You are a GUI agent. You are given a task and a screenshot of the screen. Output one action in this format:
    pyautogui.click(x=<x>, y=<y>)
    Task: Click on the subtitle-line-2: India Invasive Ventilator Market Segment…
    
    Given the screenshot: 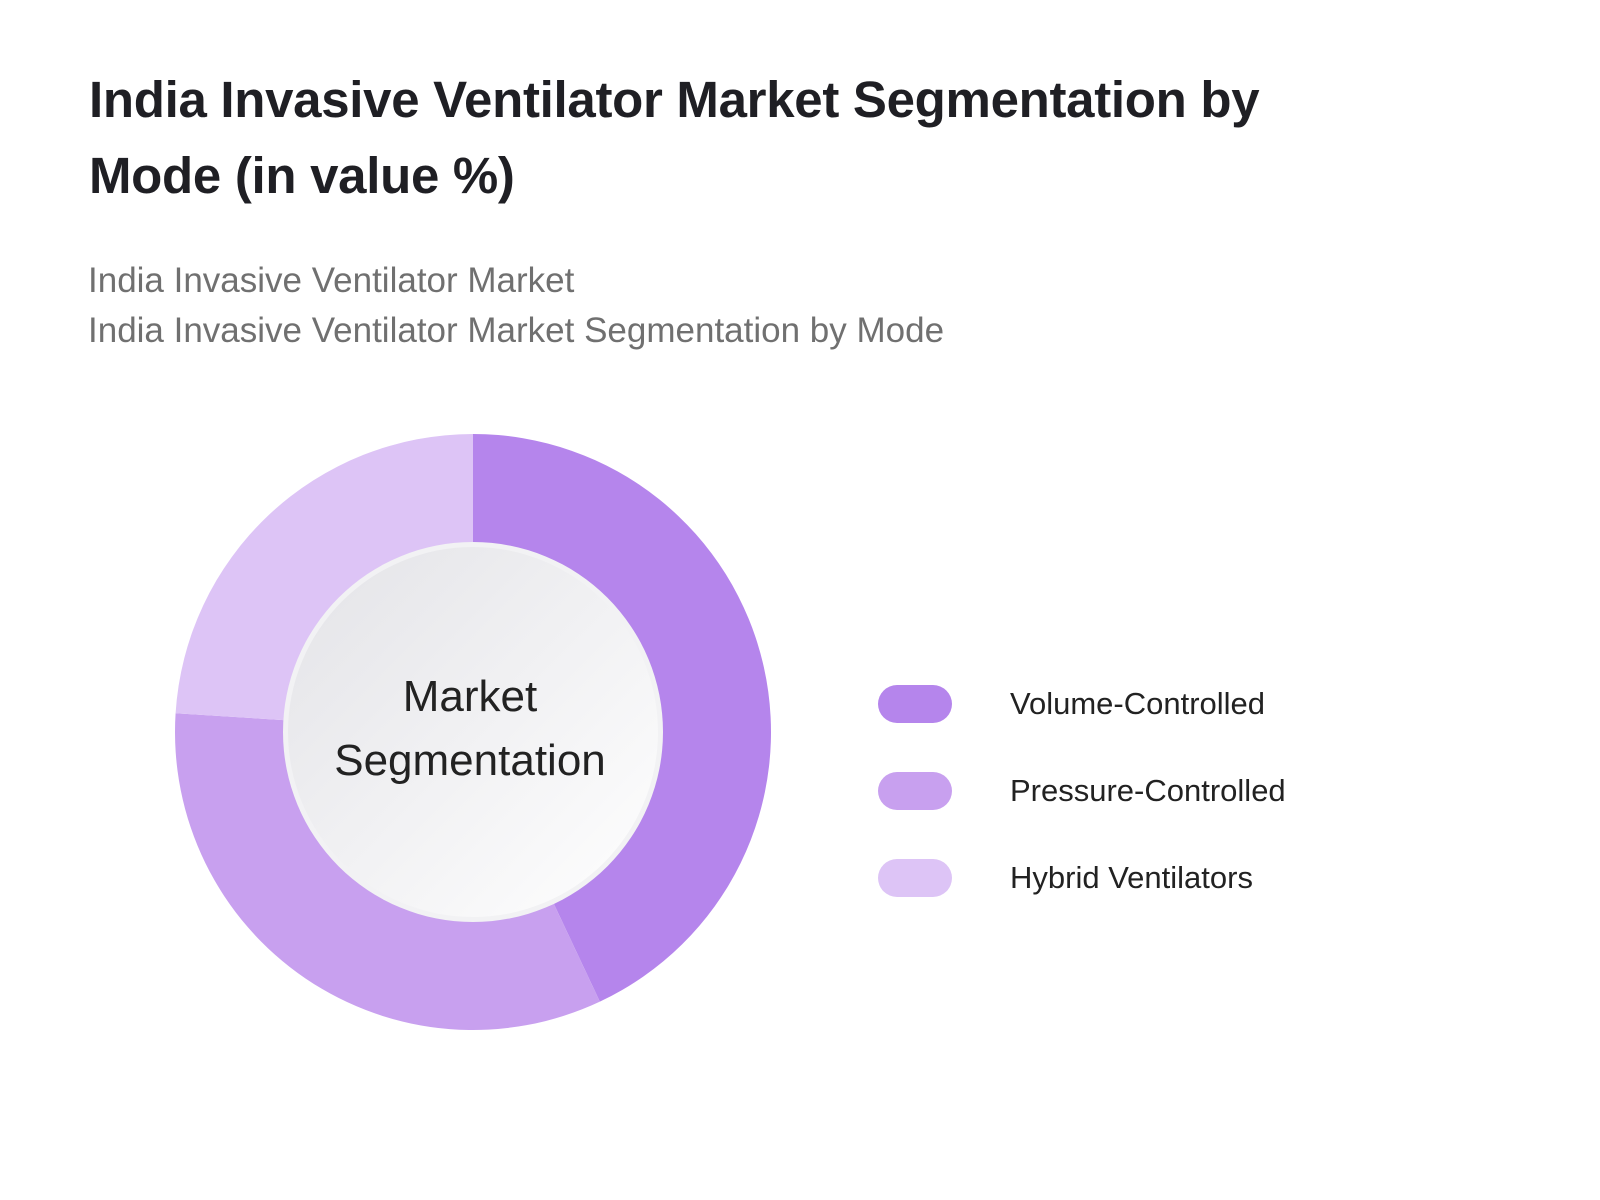 What is the action you would take?
    pyautogui.click(x=516, y=330)
    